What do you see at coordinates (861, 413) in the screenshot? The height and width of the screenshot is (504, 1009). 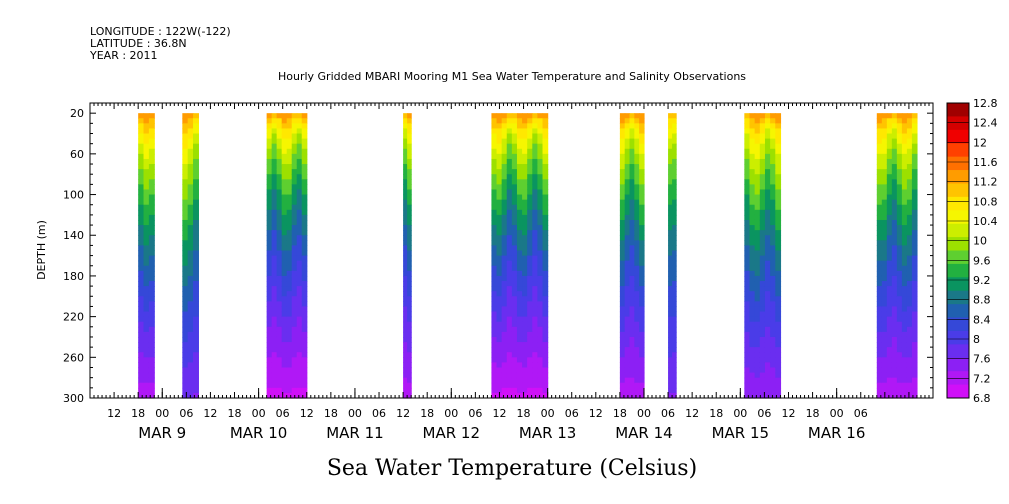 I see `x-tick-label: 06` at bounding box center [861, 413].